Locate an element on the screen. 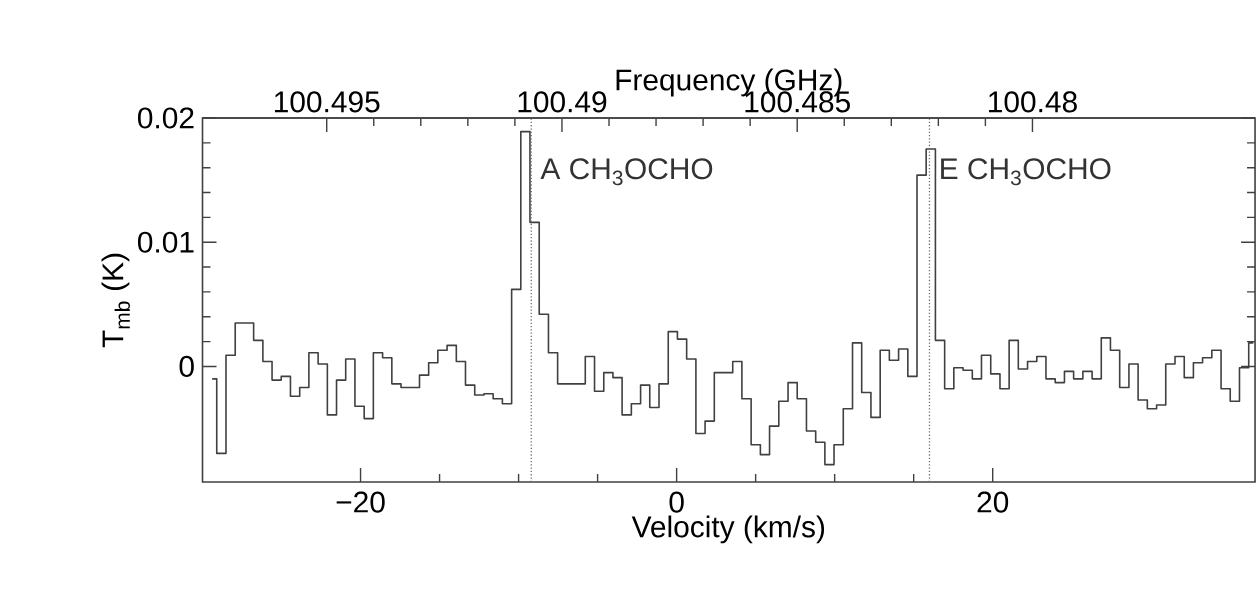 The height and width of the screenshot is (590, 1257). ref-line-label: A CH$_{3}$OCHO is located at coordinates (626, 172).